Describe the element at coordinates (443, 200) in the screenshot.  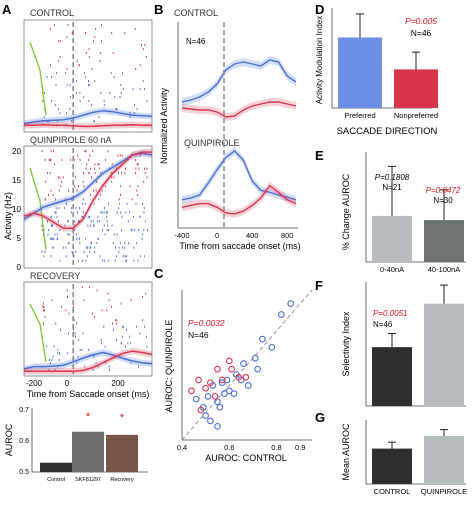
I see `panel-e-n2: N=30` at that location.